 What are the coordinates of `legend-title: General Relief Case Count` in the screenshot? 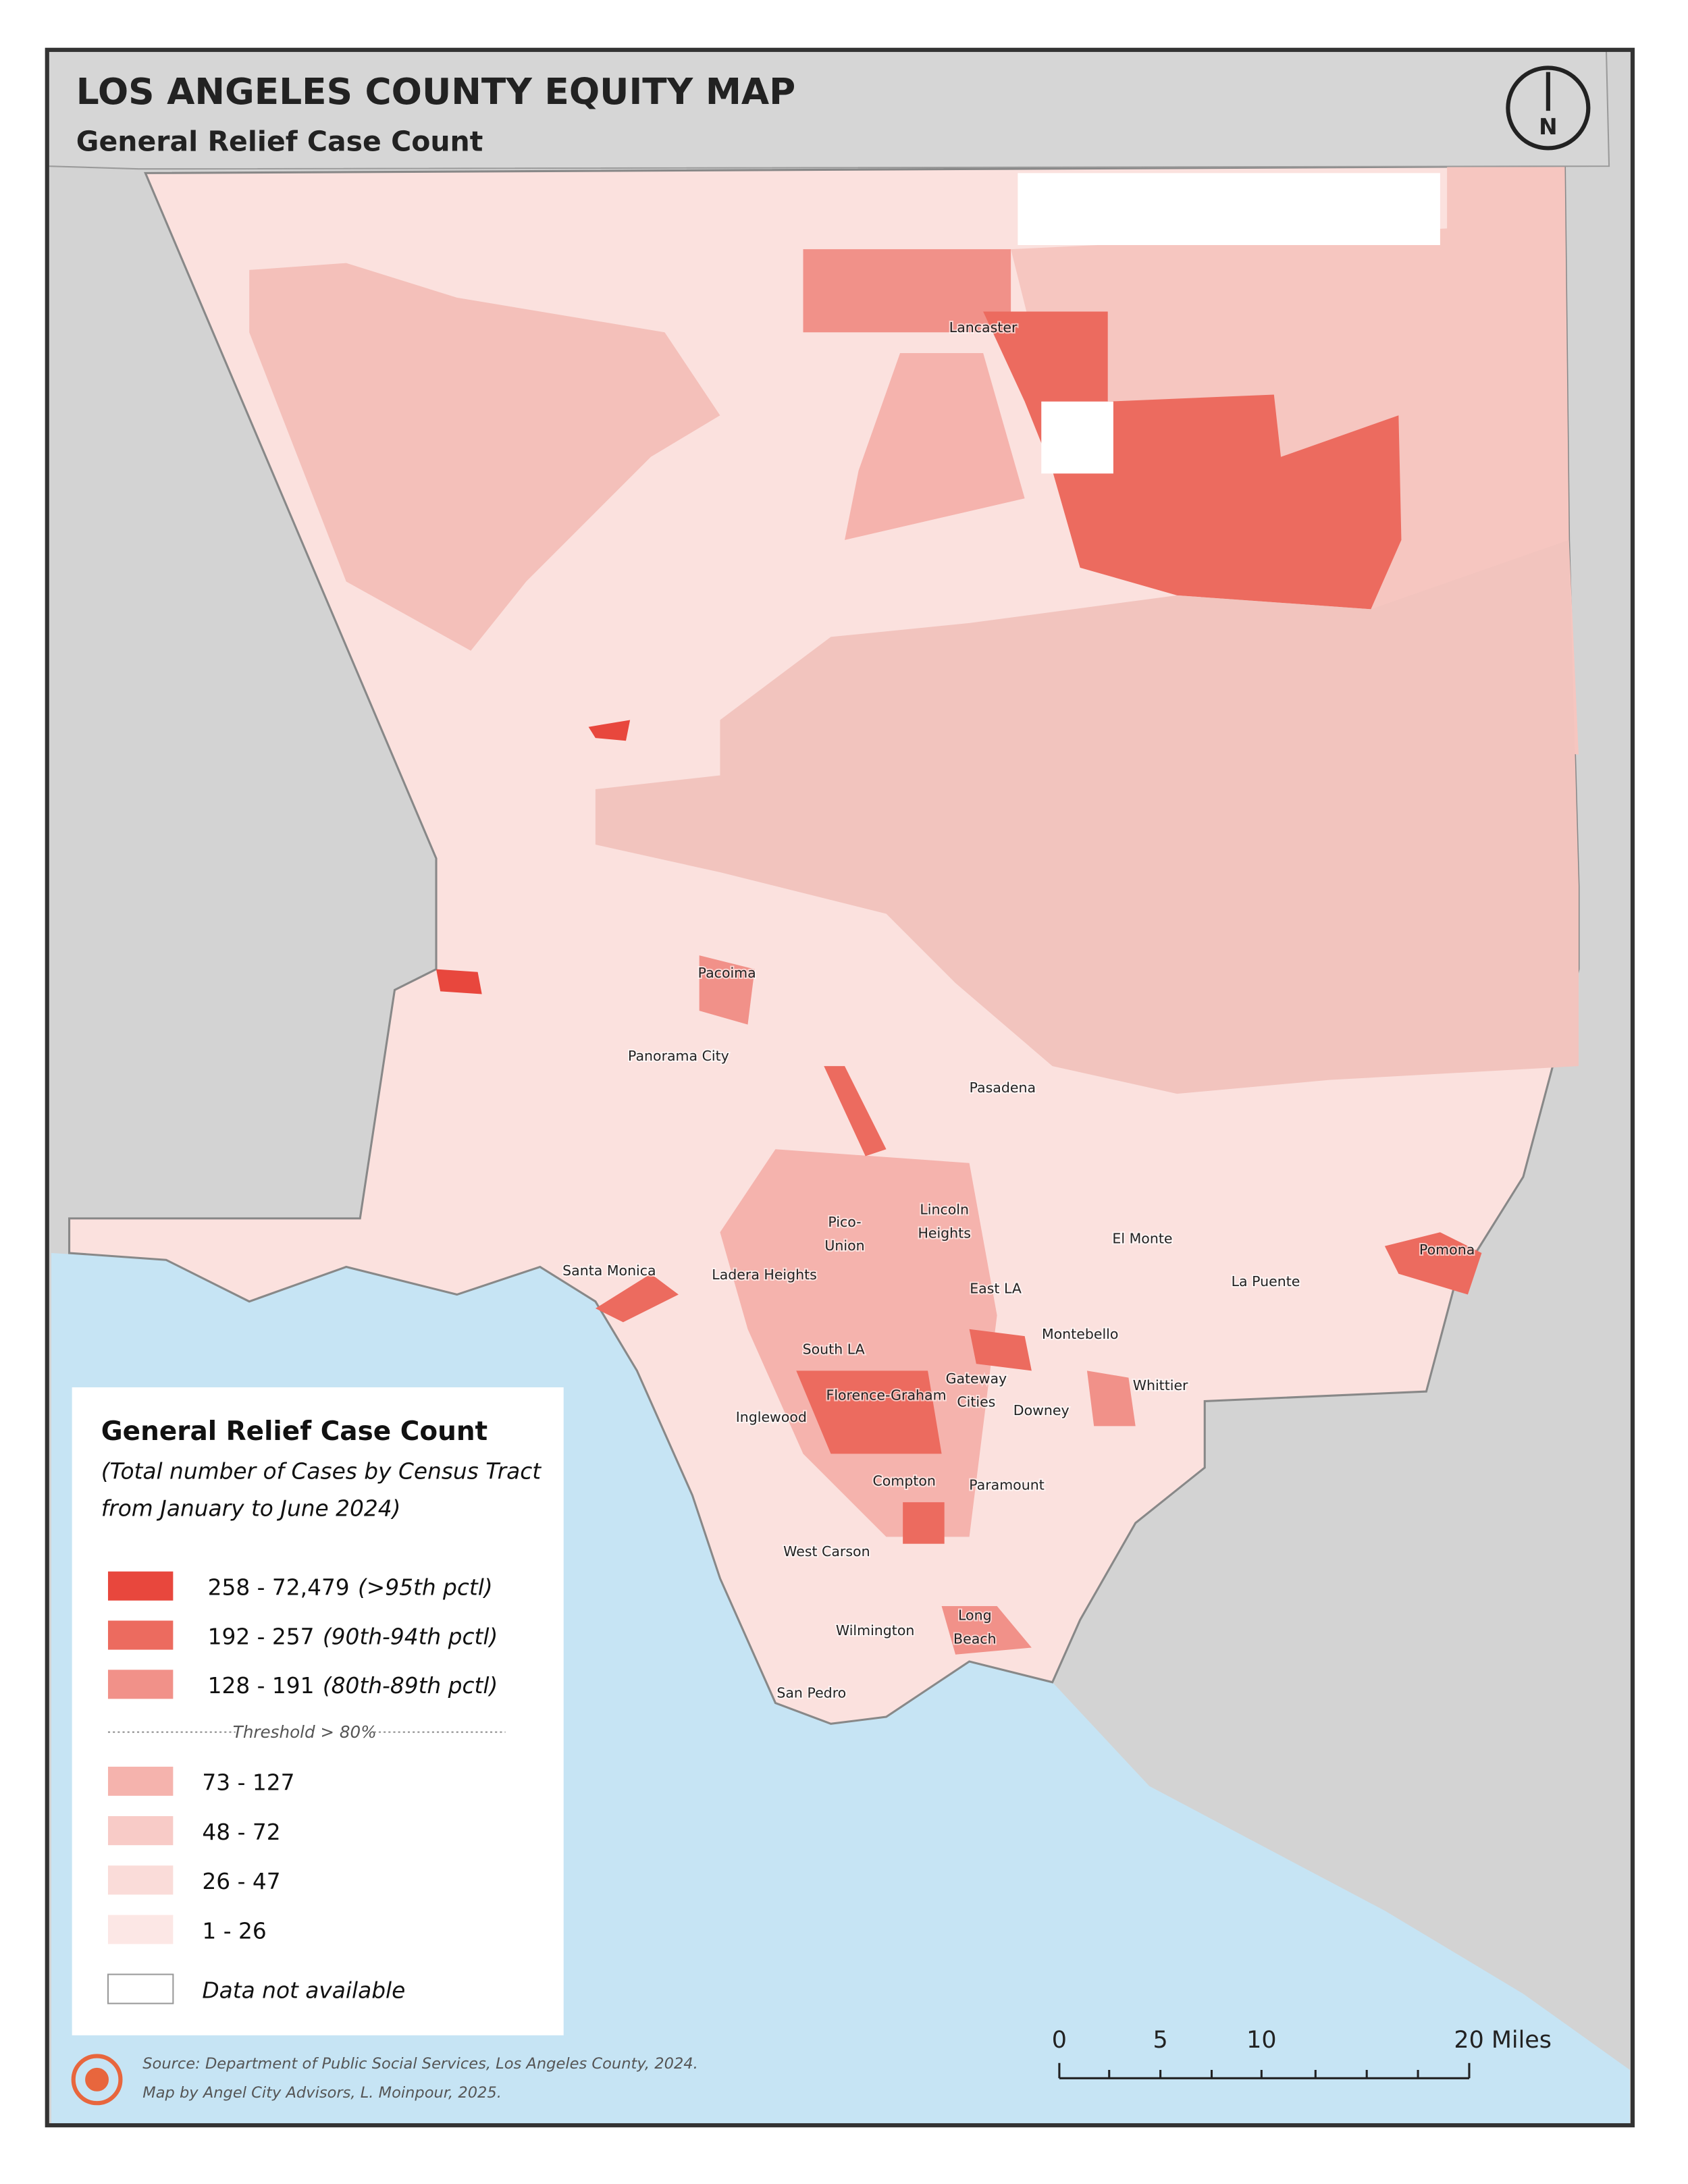 It's located at (294, 1431).